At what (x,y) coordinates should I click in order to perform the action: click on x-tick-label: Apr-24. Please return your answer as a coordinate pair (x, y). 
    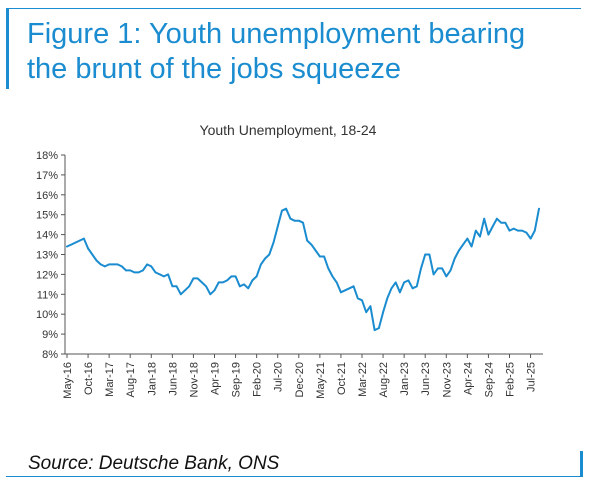
    Looking at the image, I should click on (468, 378).